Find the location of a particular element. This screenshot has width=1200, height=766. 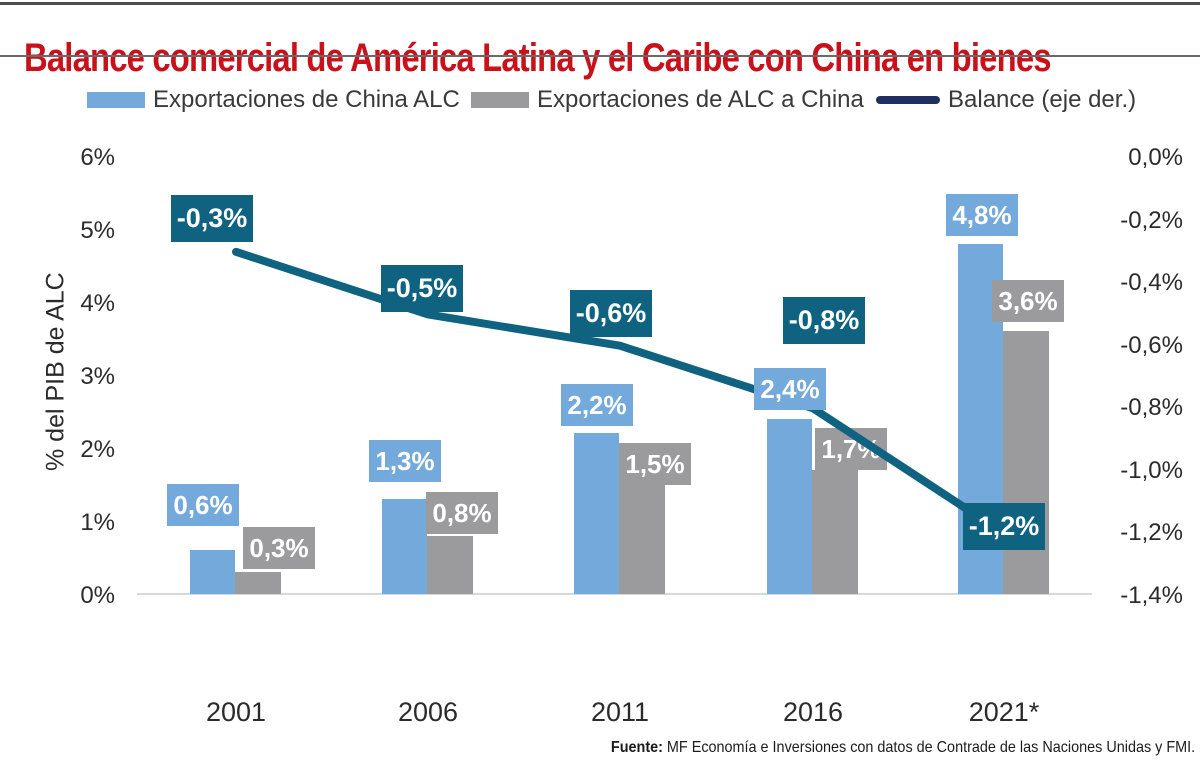

right-axis-tick: -0,2% is located at coordinates (1151, 220).